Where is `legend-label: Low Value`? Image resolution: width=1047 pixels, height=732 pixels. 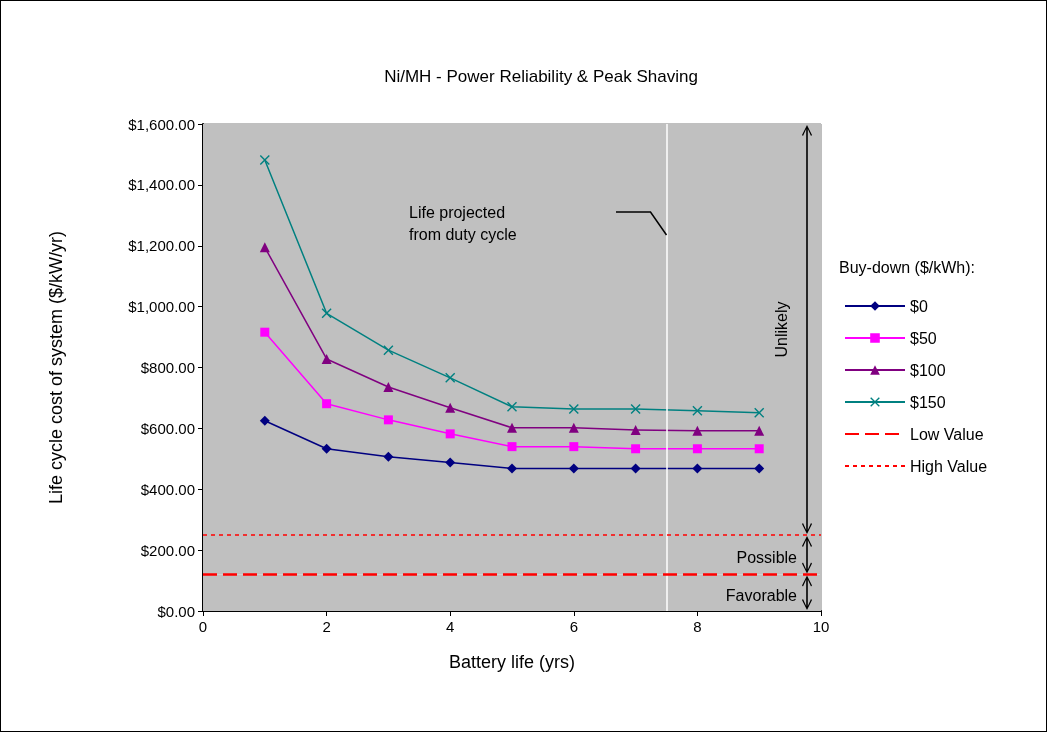
legend-label: Low Value is located at coordinates (947, 434).